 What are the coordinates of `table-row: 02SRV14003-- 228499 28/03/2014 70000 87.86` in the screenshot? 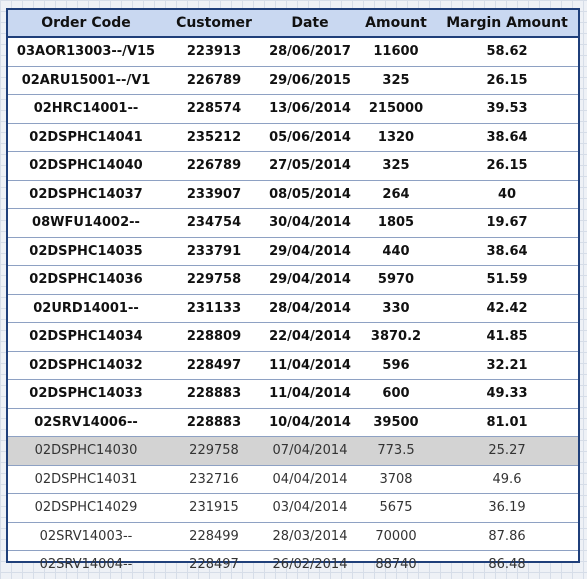 It's located at (293, 536).